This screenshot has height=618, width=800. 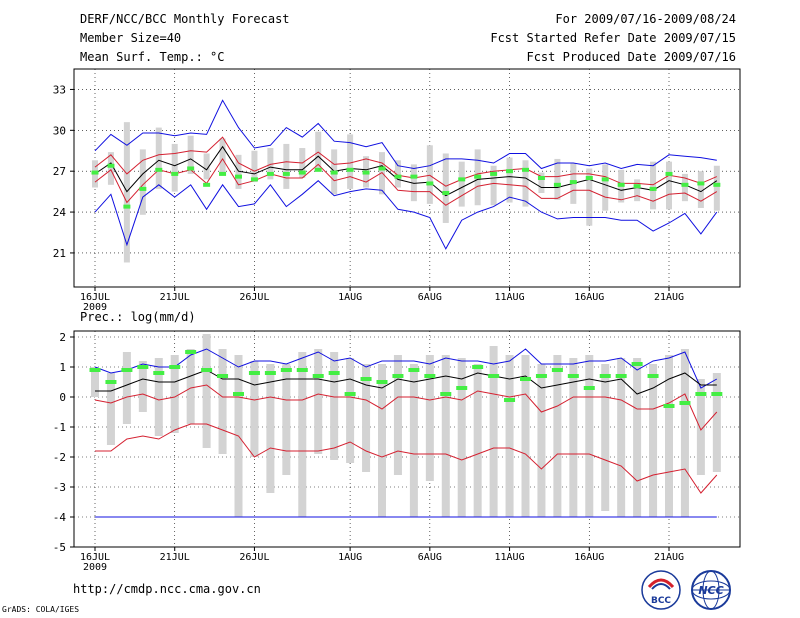 I want to click on footer-url: http://cmdp.ncc.cma.gov.cn, so click(x=167, y=589).